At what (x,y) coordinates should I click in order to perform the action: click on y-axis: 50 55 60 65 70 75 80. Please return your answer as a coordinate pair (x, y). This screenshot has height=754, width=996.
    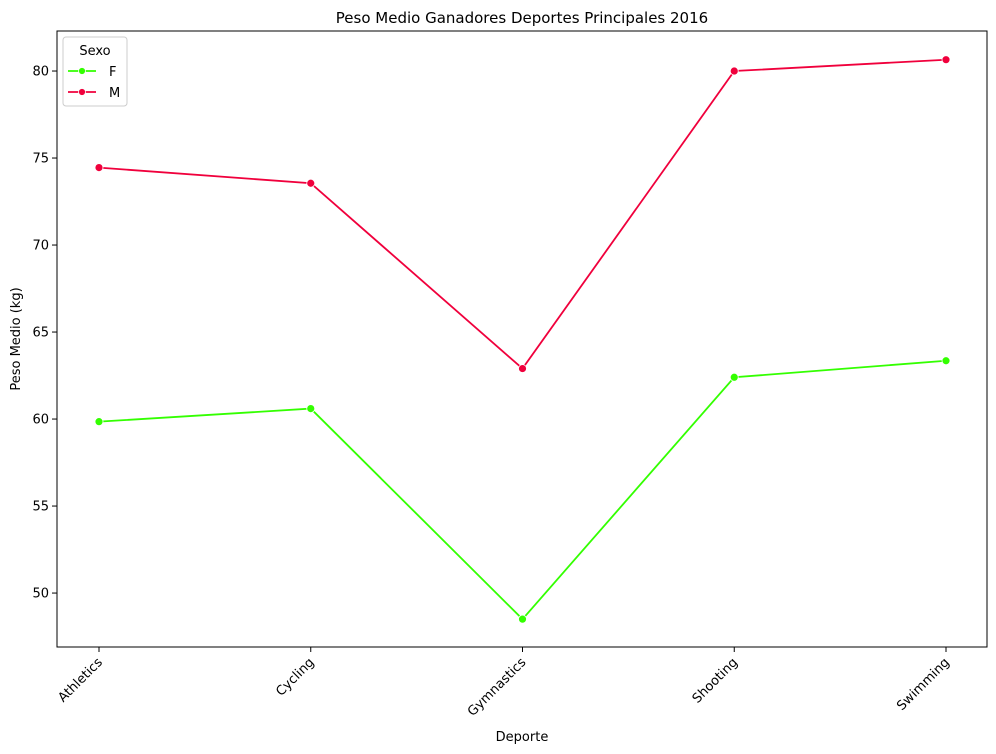
    Looking at the image, I should click on (44, 333).